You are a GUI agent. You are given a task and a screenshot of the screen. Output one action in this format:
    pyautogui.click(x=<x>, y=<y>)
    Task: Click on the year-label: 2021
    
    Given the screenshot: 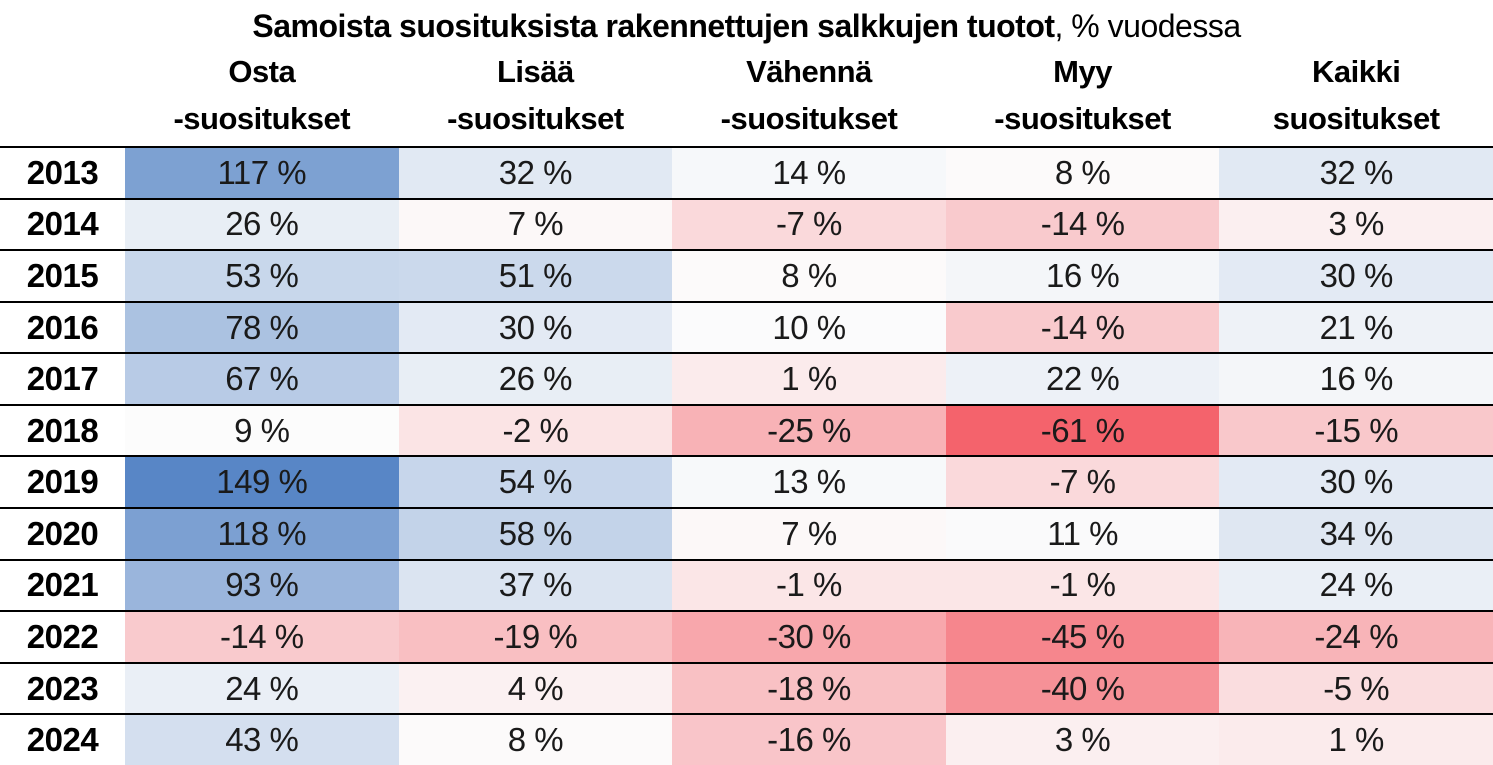 What is the action you would take?
    pyautogui.click(x=62, y=585)
    